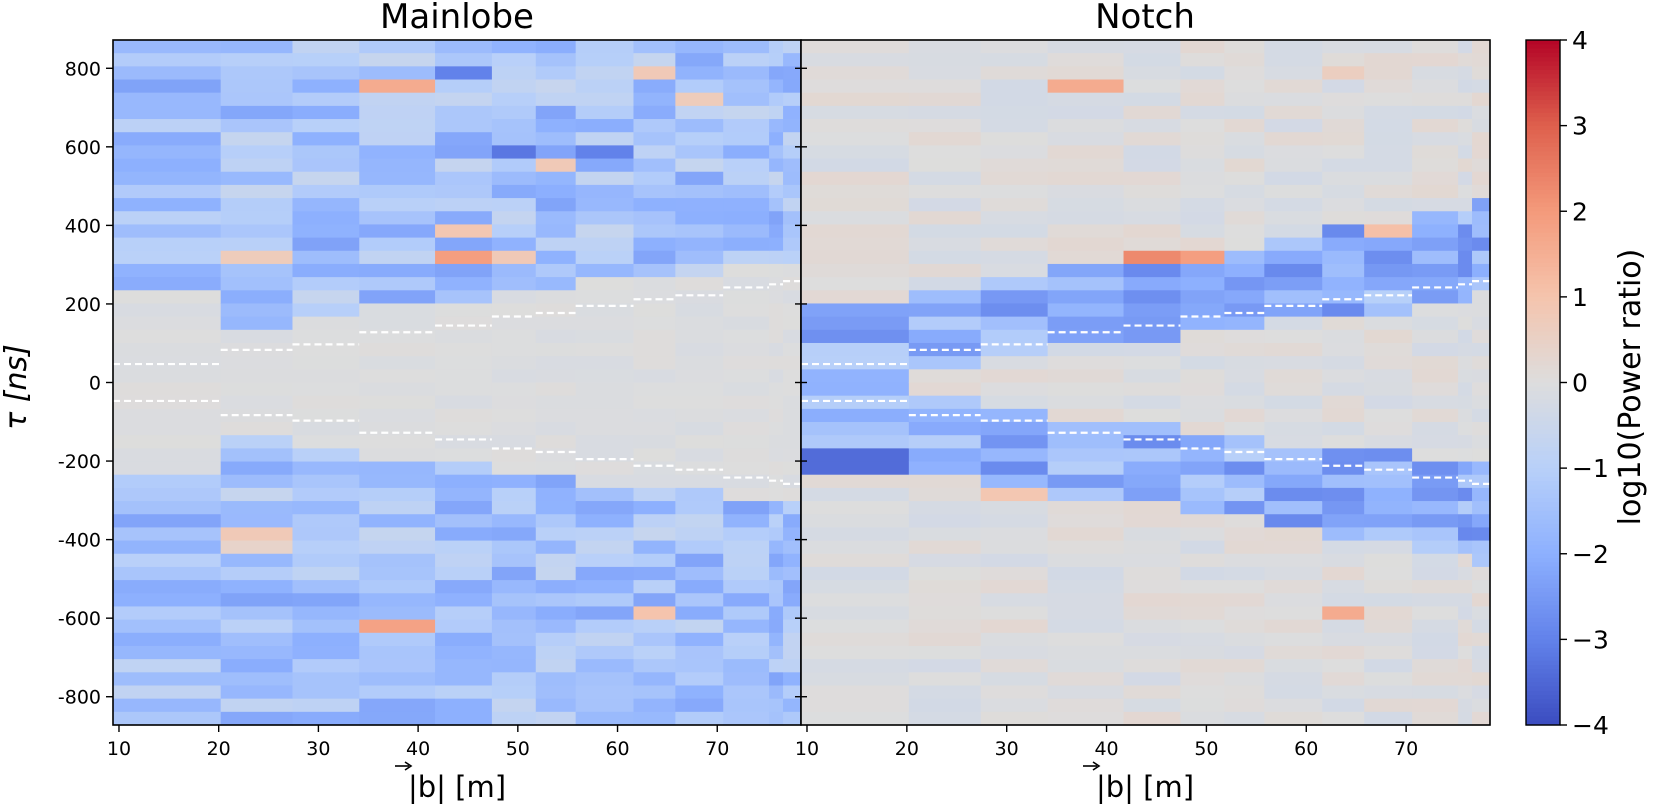  I want to click on y-tick-label: -400, so click(79, 541).